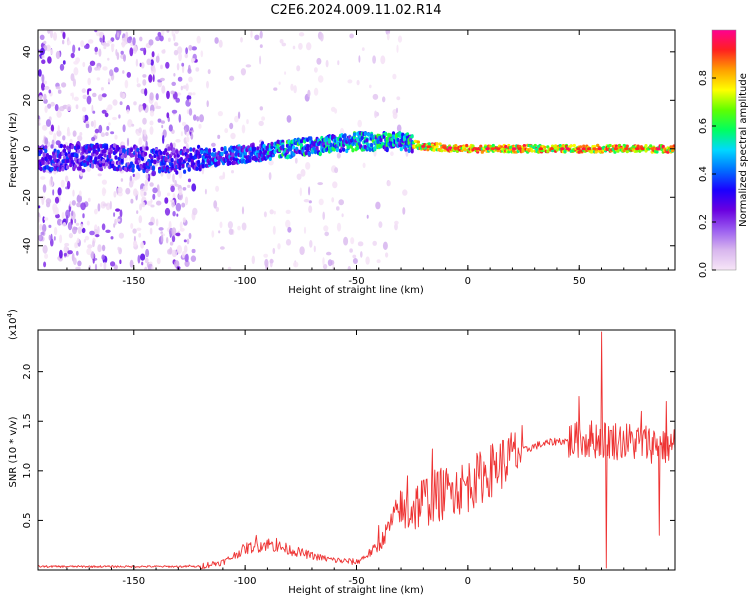 This screenshot has height=604, width=750. What do you see at coordinates (13, 150) in the screenshot?
I see `spectrogram-ylabel: Frequency (Hz)` at bounding box center [13, 150].